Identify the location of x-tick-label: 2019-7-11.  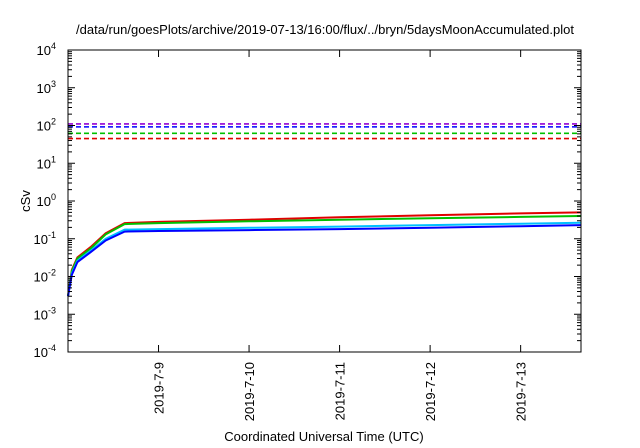
(340, 391).